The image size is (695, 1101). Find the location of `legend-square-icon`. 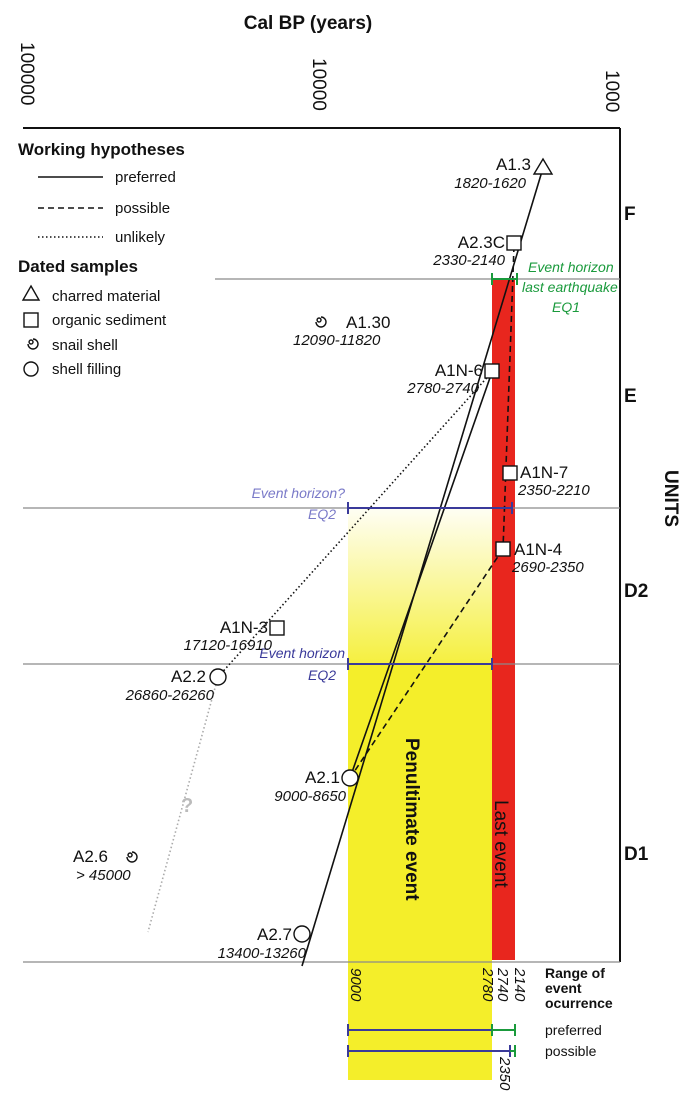

legend-square-icon is located at coordinates (31, 320).